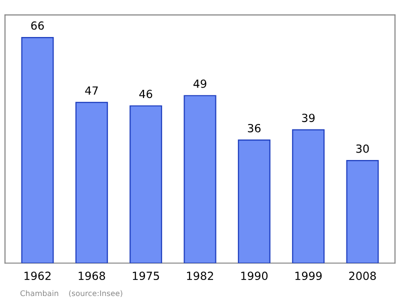 The image size is (400, 299). Describe the element at coordinates (308, 118) in the screenshot. I see `data-label: 39` at that location.